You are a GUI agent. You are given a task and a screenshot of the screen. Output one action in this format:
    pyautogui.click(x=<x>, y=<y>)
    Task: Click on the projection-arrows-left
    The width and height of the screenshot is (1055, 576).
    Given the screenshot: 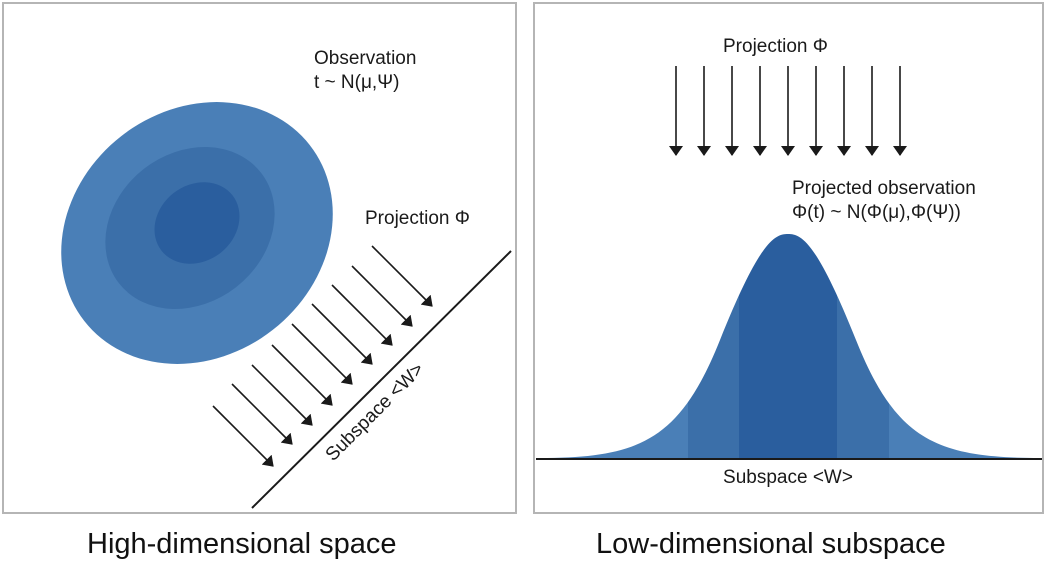 What is the action you would take?
    pyautogui.click(x=322, y=356)
    